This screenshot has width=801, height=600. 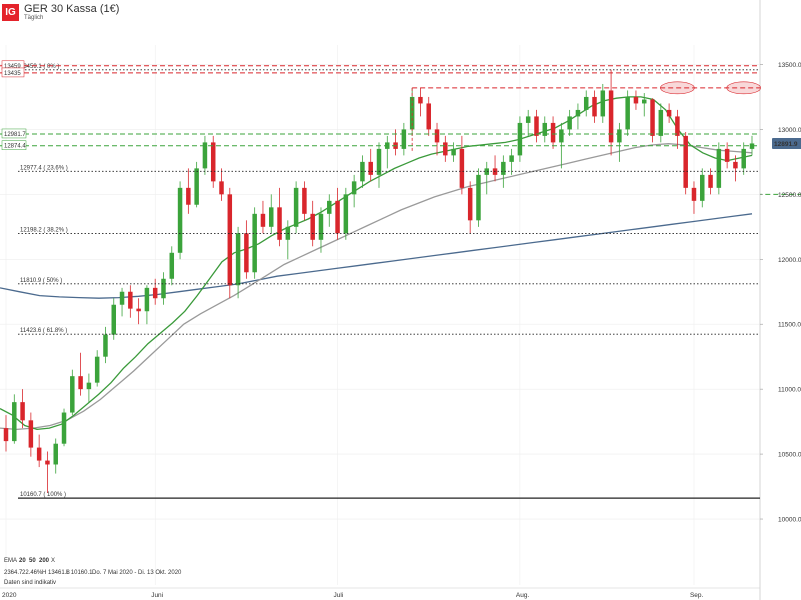 What do you see at coordinates (56, 573) in the screenshot?
I see `range-stat: H 13461.8` at bounding box center [56, 573].